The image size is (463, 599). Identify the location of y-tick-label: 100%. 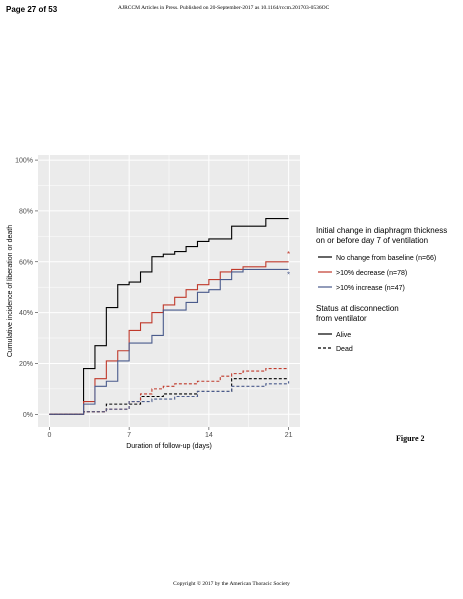
(24, 161).